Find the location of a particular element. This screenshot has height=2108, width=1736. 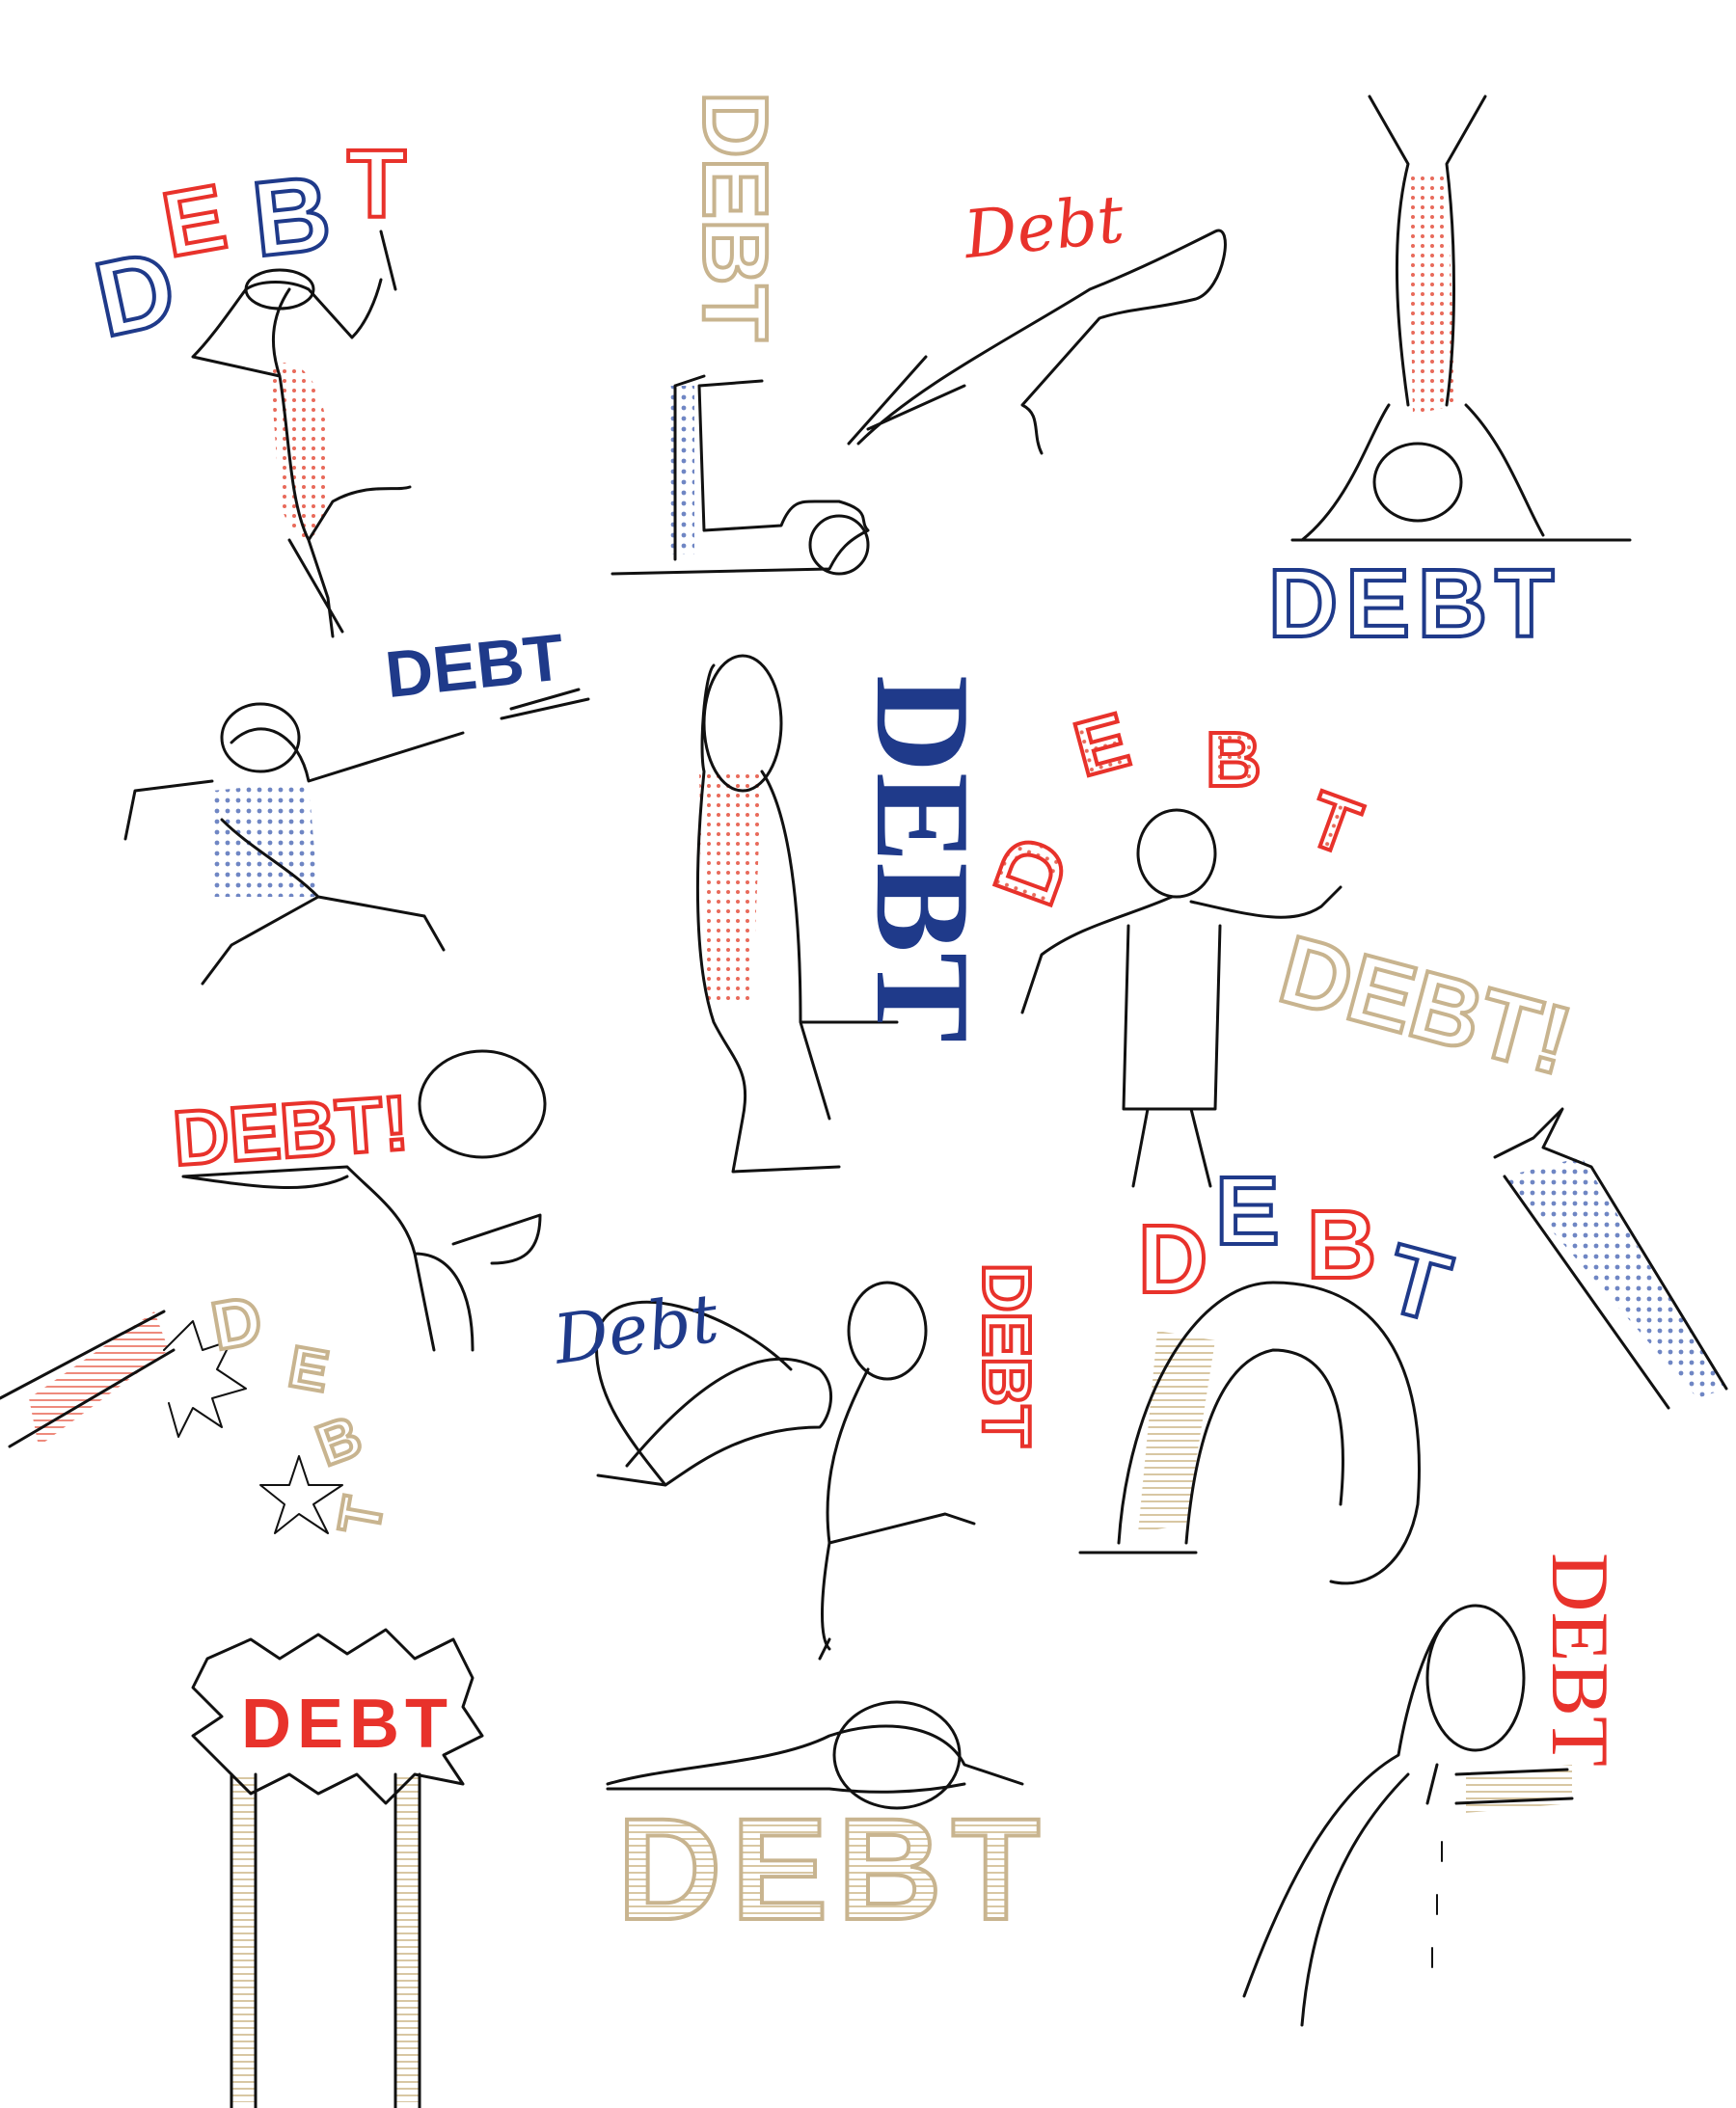

shouted-debt-word: DEBT! is located at coordinates (292, 1130).